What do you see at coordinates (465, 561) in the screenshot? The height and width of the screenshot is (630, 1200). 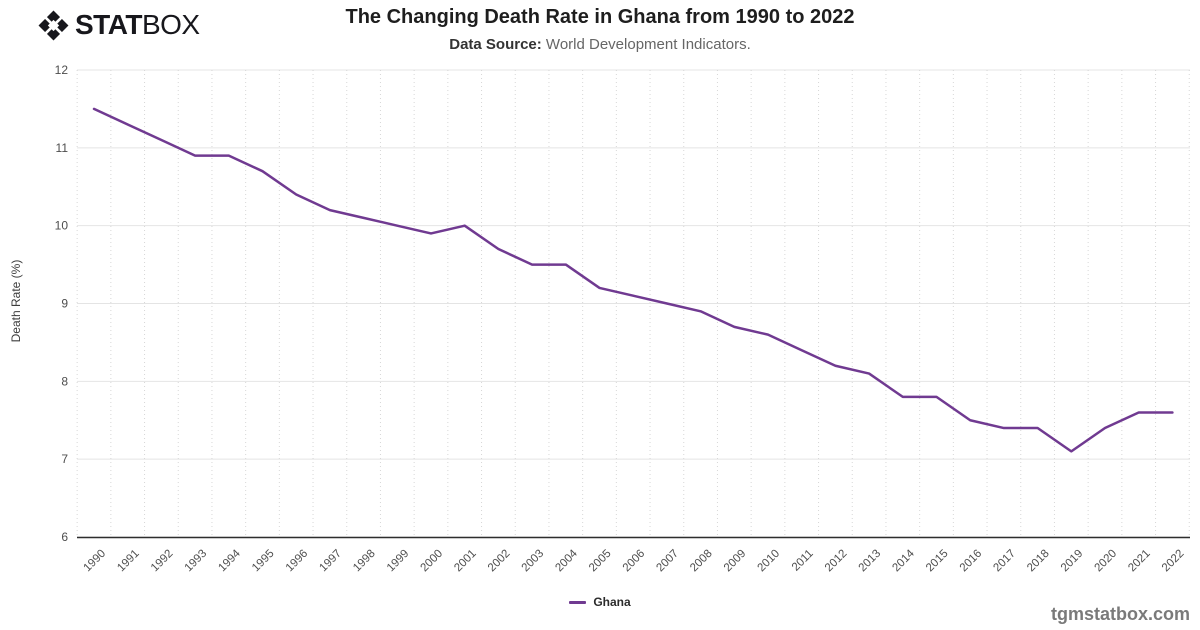 I see `x-tick-label: 2001` at bounding box center [465, 561].